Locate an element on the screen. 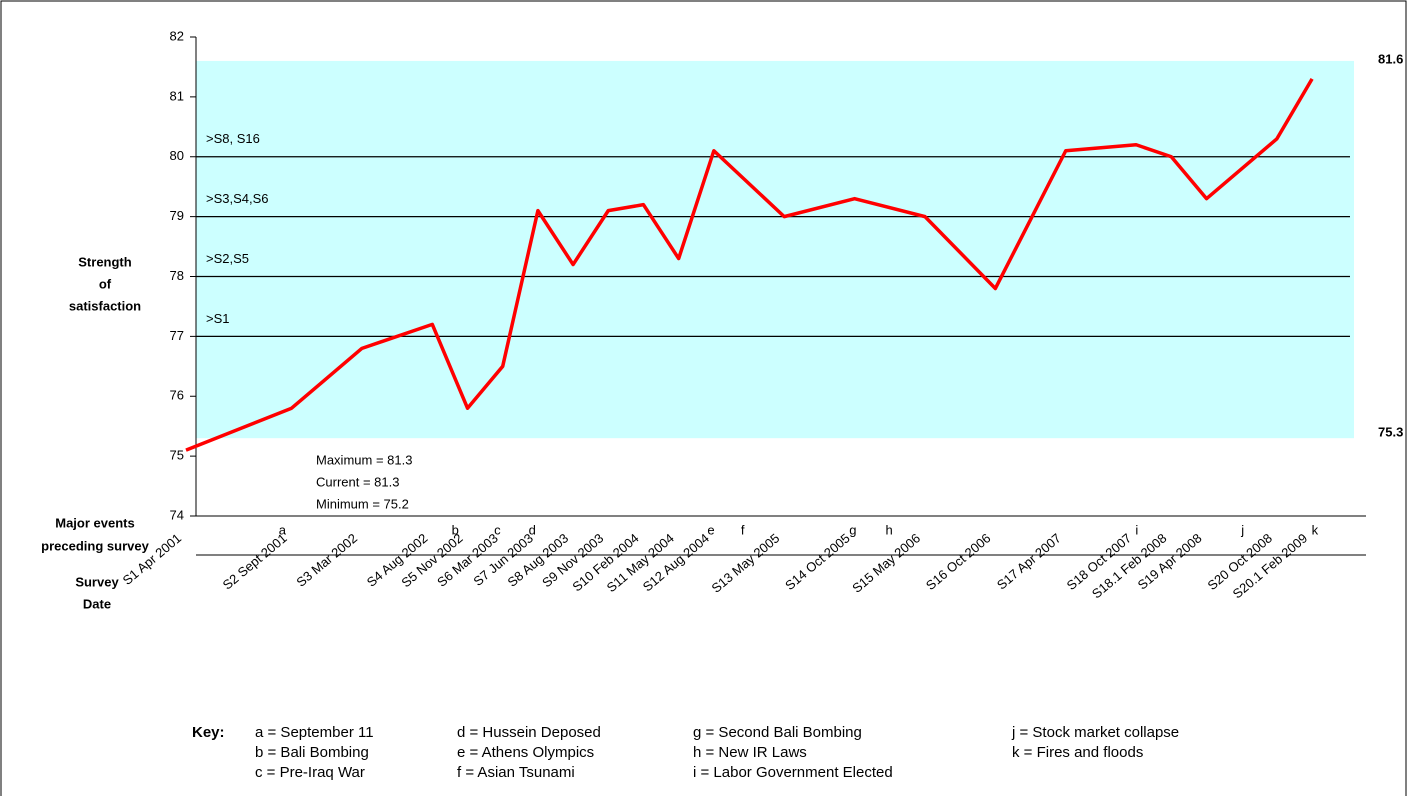 The image size is (1409, 796). reference-label: >S1 is located at coordinates (218, 318).